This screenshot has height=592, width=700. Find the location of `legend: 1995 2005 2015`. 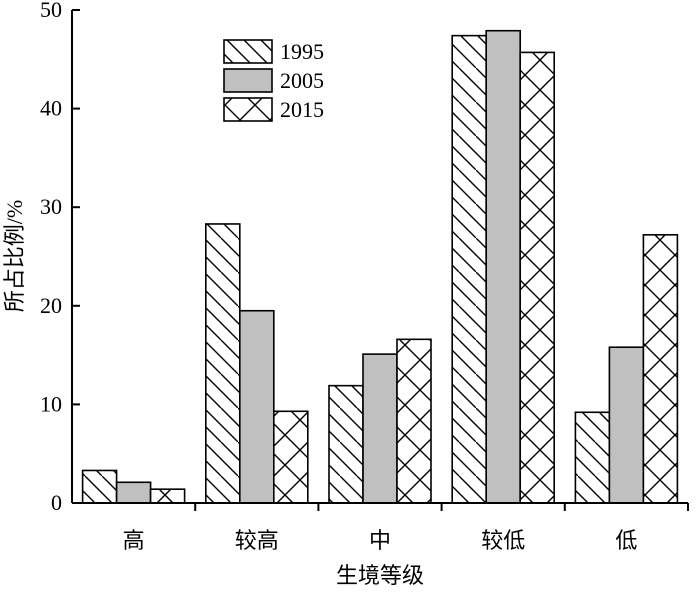

legend: 1995 2005 2015 is located at coordinates (273, 80).